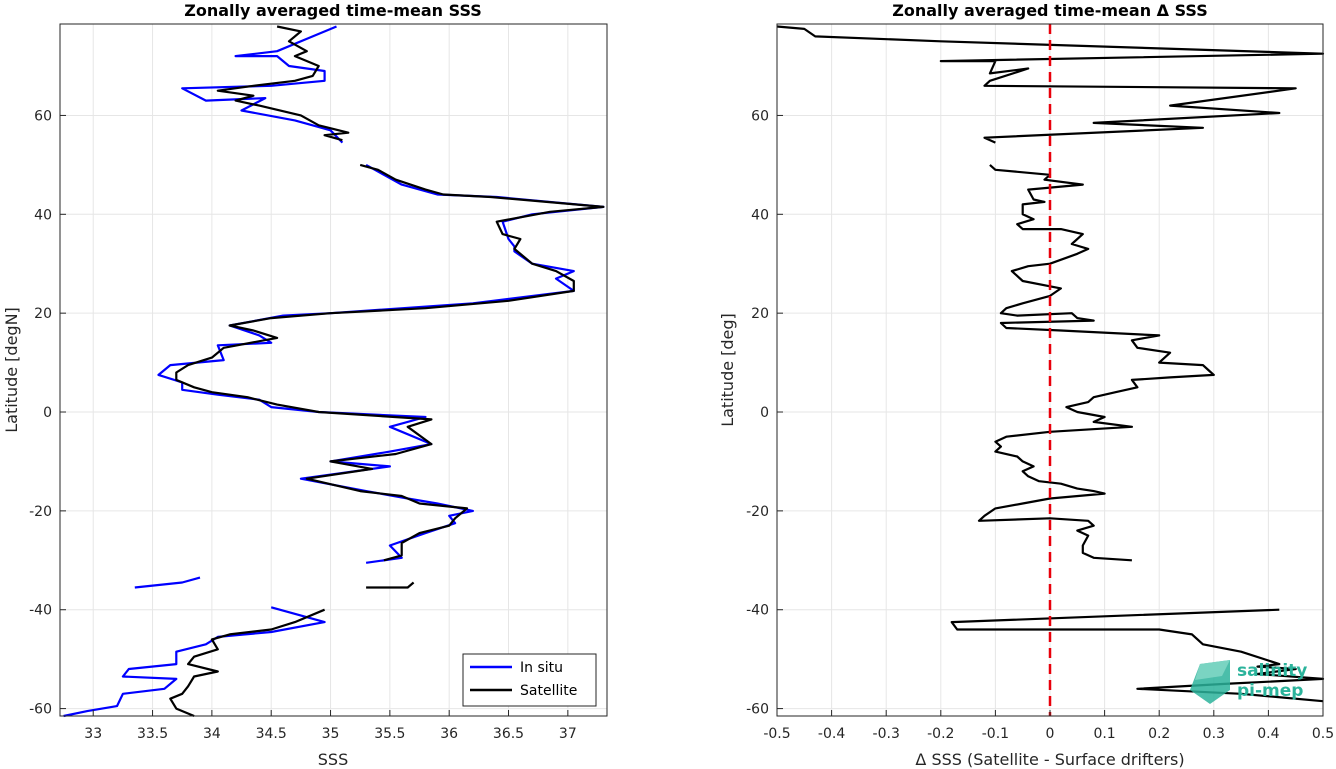  I want to click on legend-box, so click(529, 680).